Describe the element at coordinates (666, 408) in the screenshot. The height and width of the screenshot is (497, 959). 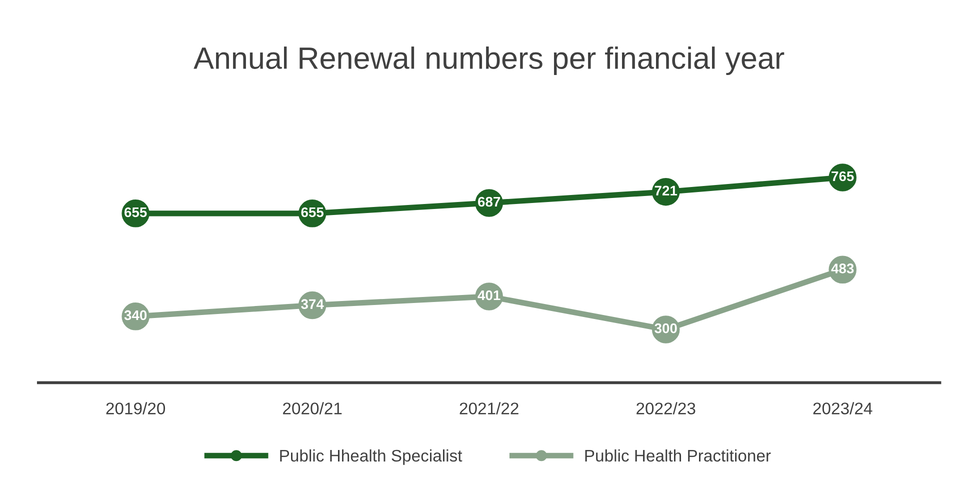
I see `x-tick-label: 2022/23` at that location.